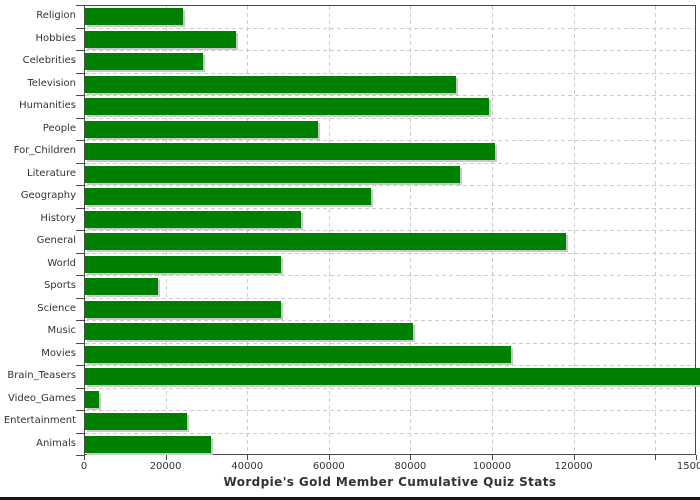 This screenshot has height=500, width=700. I want to click on x-axis-label: 60000, so click(328, 466).